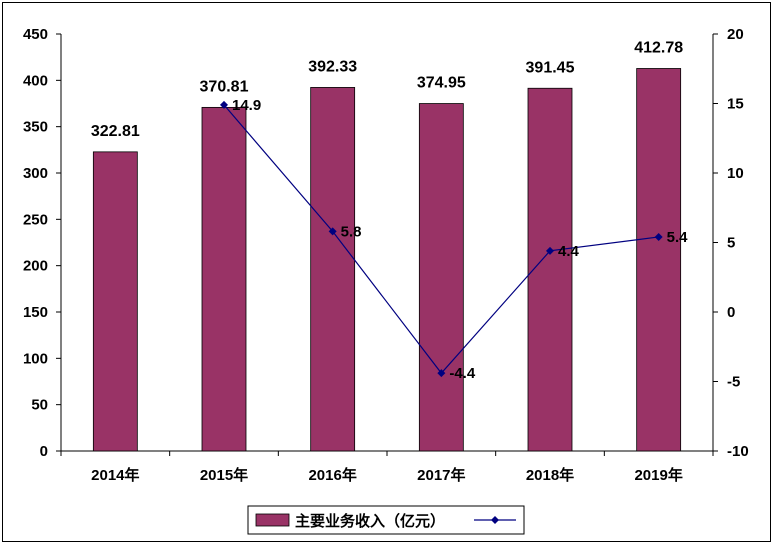 This screenshot has width=775, height=546. Describe the element at coordinates (550, 475) in the screenshot. I see `x-tick-label: 2018年` at that location.